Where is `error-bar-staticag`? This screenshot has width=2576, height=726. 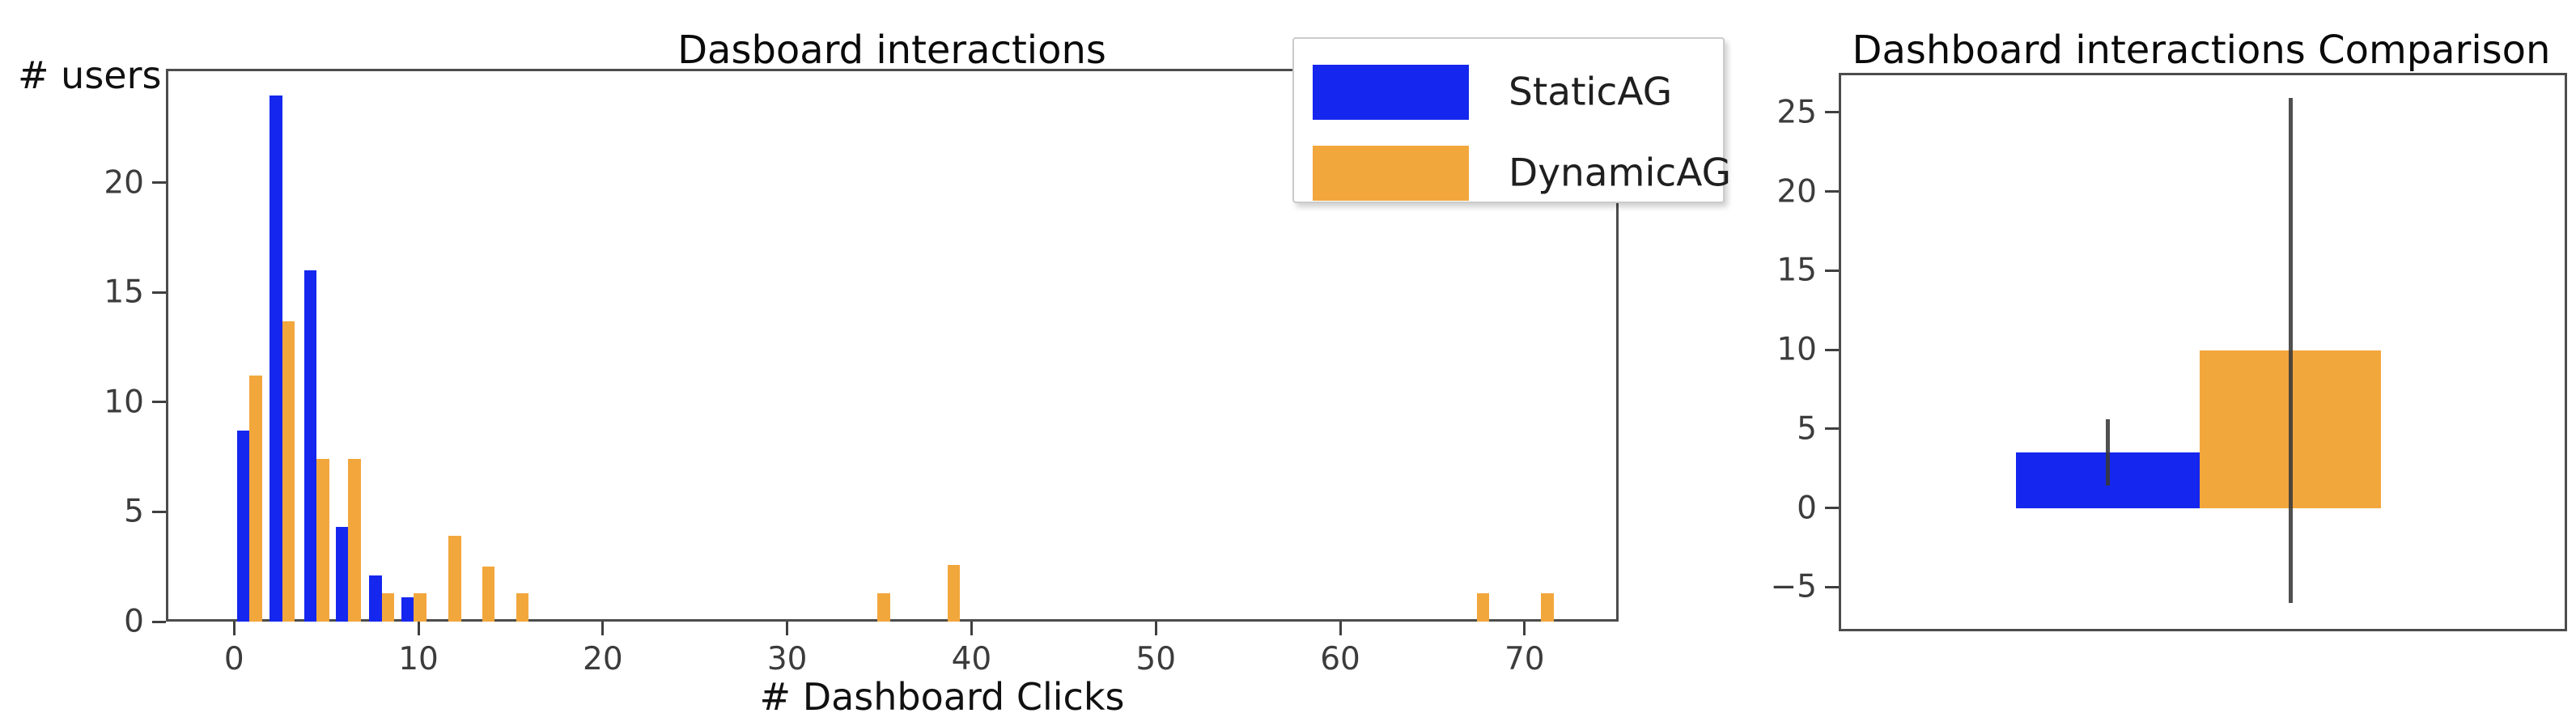
error-bar-staticag is located at coordinates (2108, 452).